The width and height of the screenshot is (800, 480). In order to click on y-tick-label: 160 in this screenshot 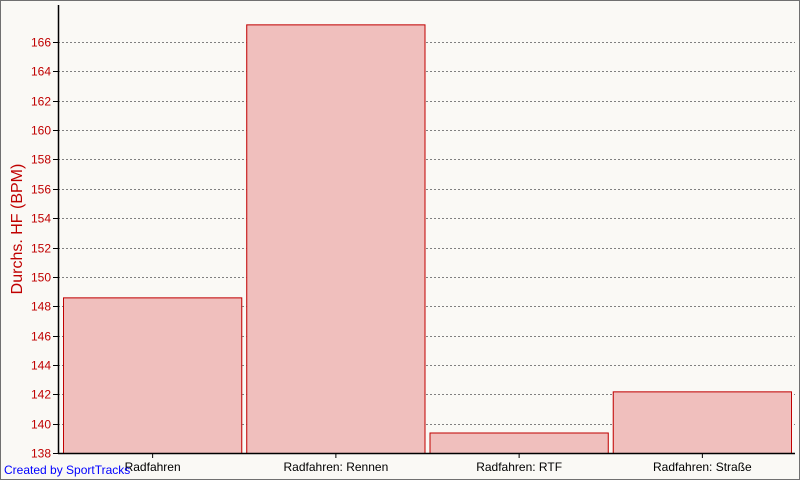, I will do `click(41, 131)`.